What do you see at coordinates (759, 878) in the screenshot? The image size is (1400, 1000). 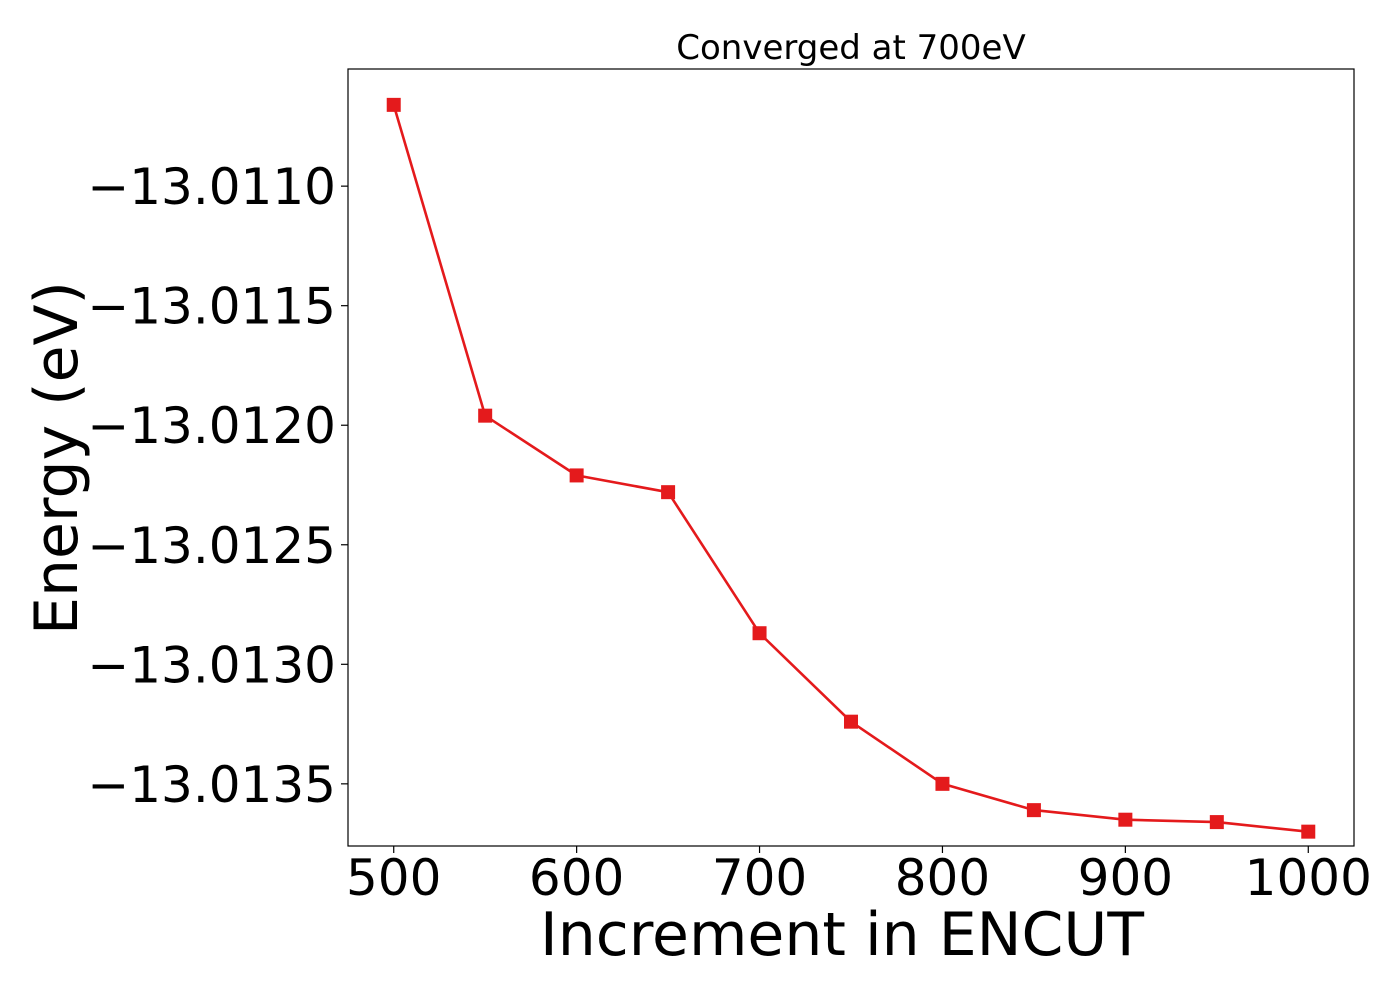 I see `x-tick-label: 700` at bounding box center [759, 878].